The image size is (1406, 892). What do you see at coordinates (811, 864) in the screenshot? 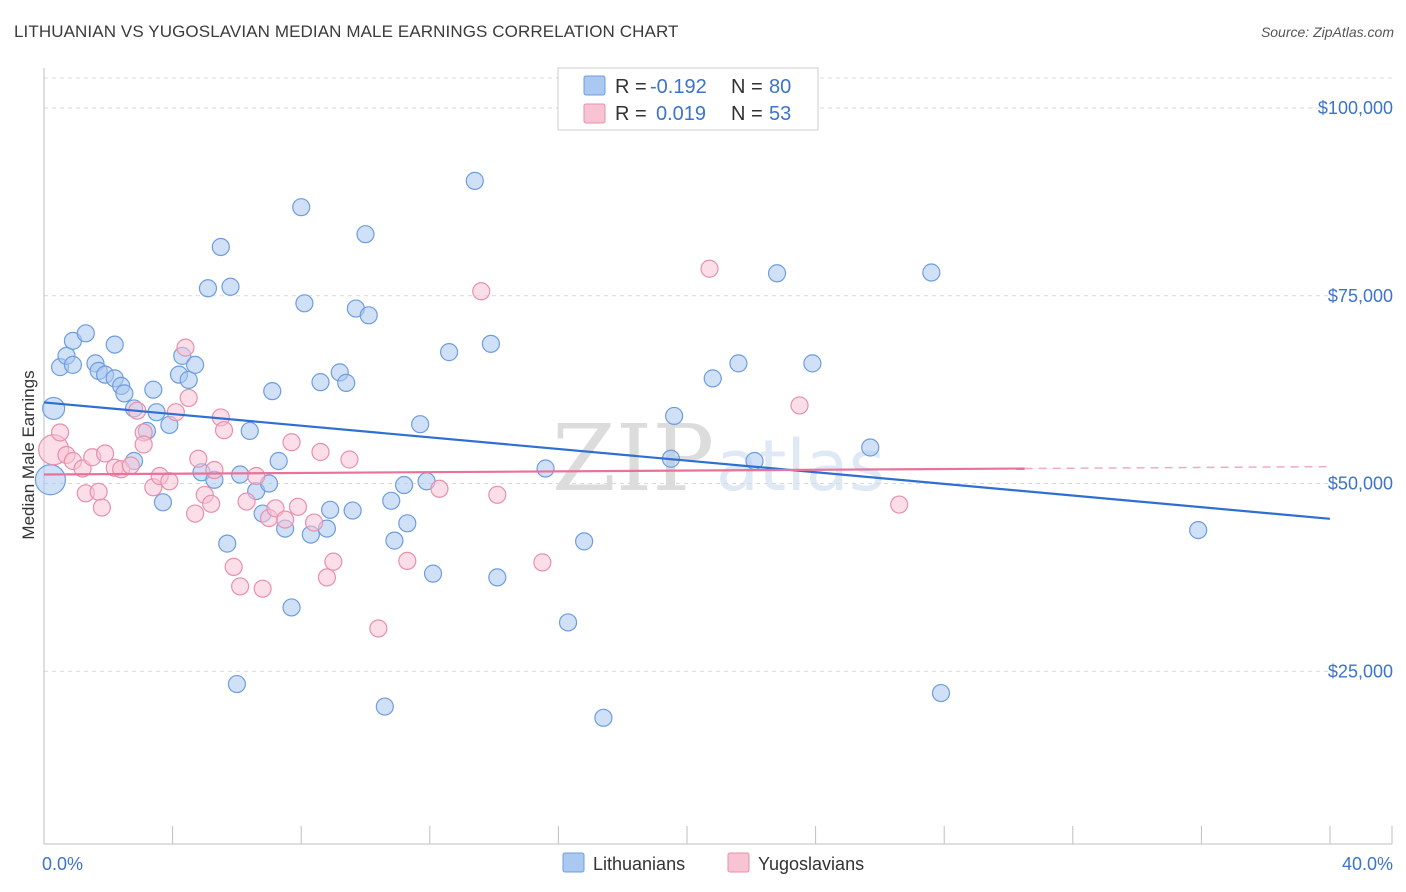
I see `series-label-yugoslavians: Yugoslavians` at bounding box center [811, 864].